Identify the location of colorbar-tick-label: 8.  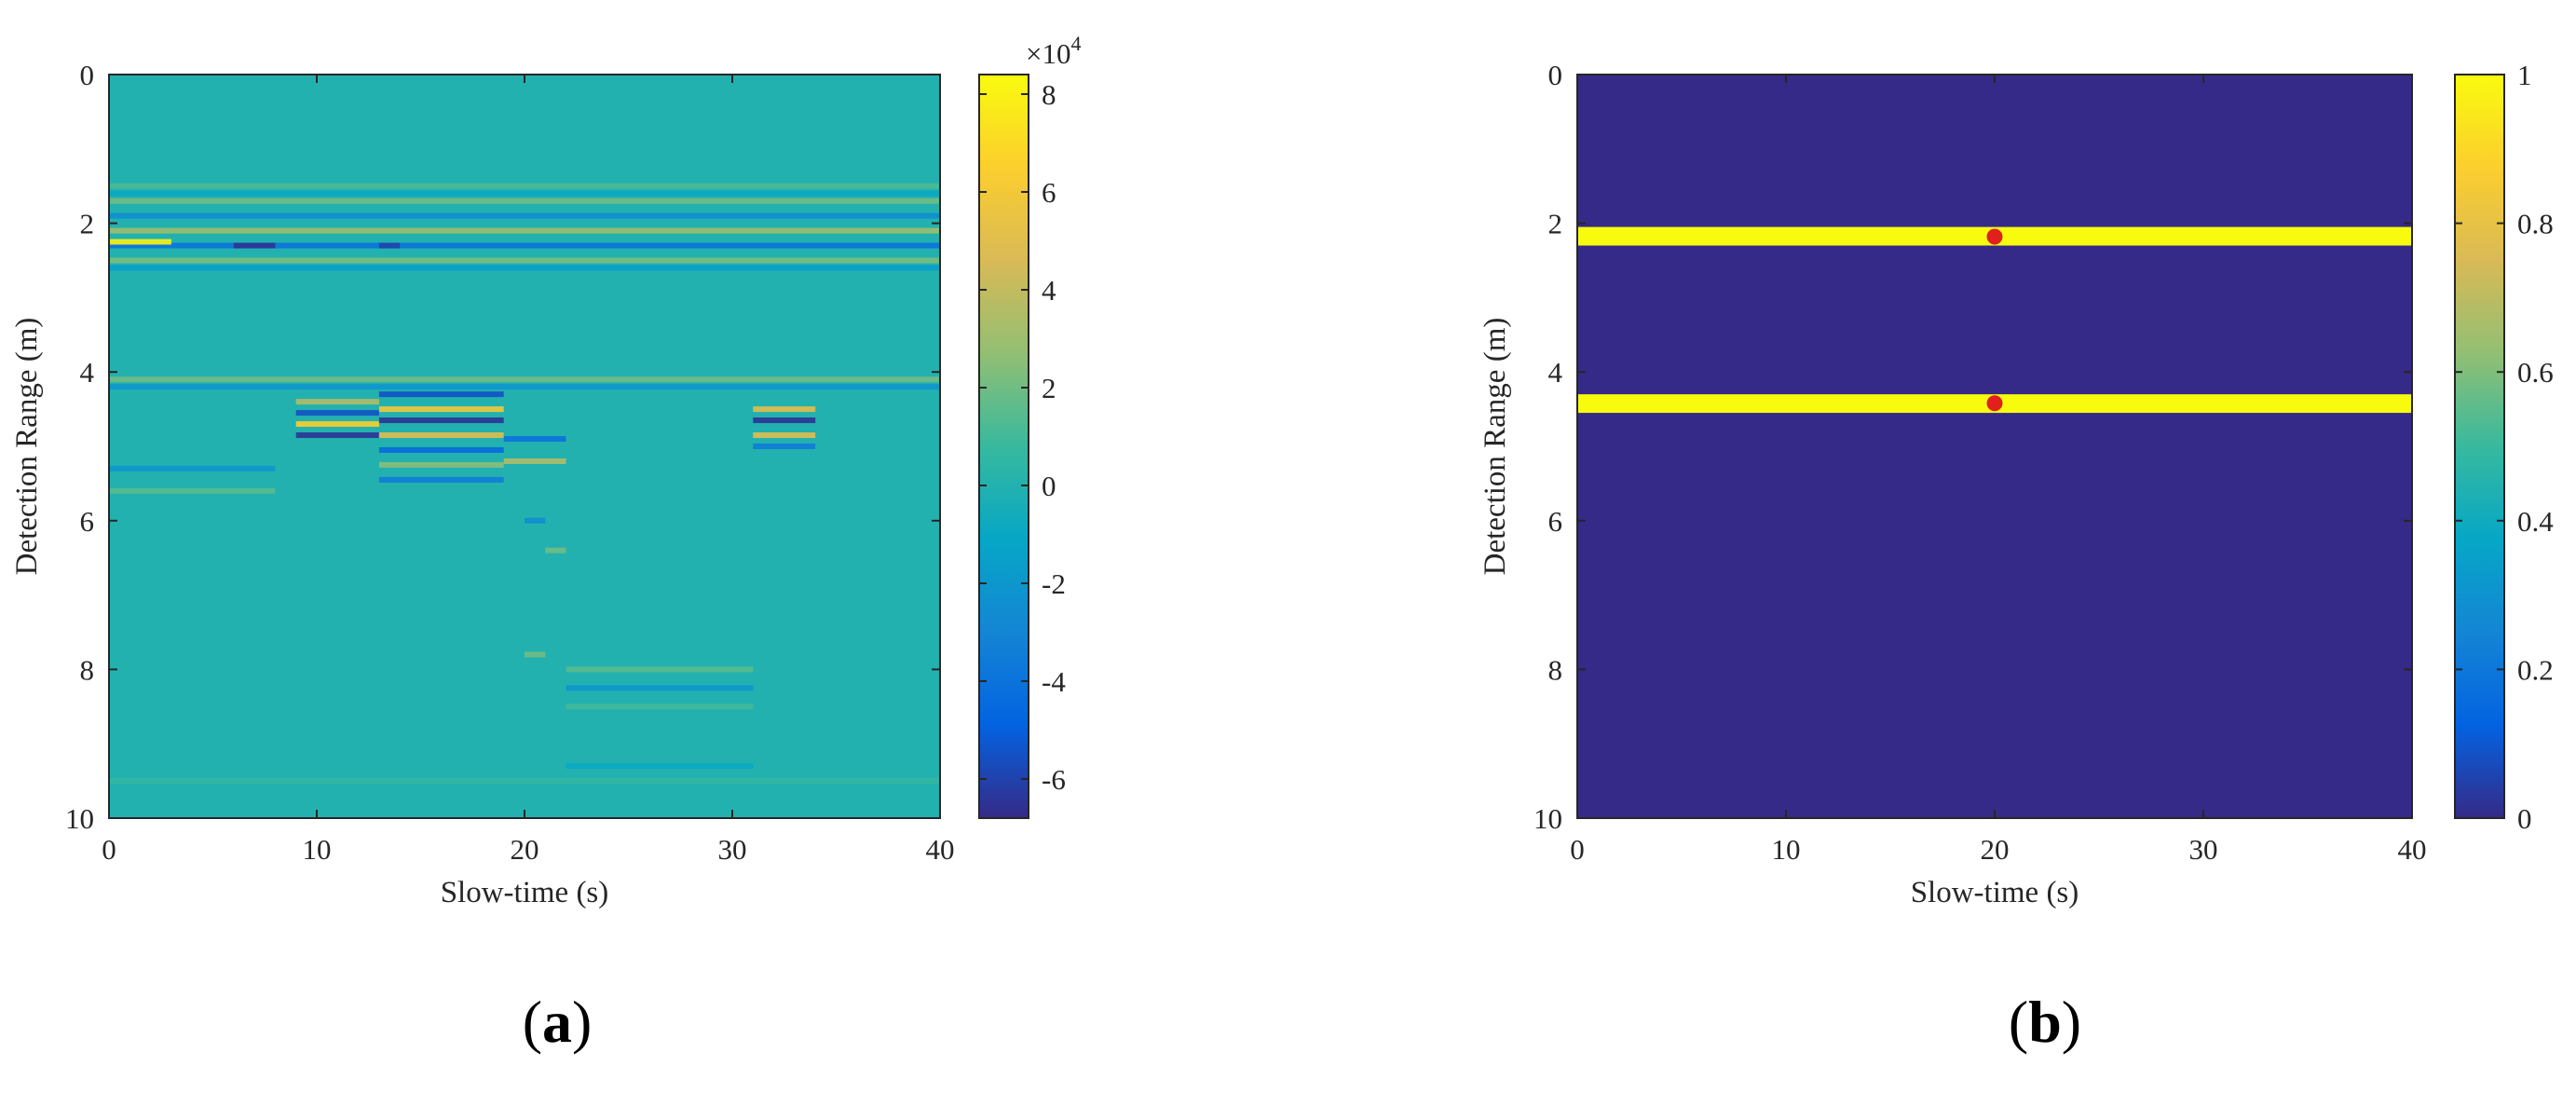
(1049, 94).